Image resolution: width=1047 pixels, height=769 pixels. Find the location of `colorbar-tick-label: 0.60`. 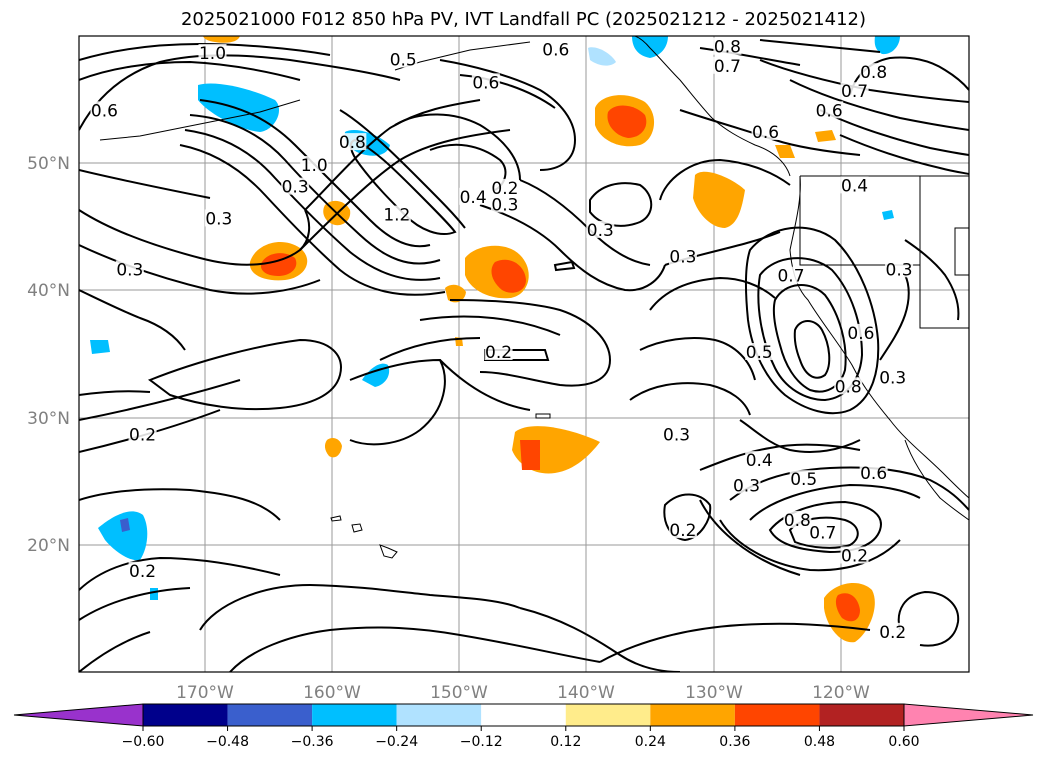

colorbar-tick-label: 0.60 is located at coordinates (903, 742).